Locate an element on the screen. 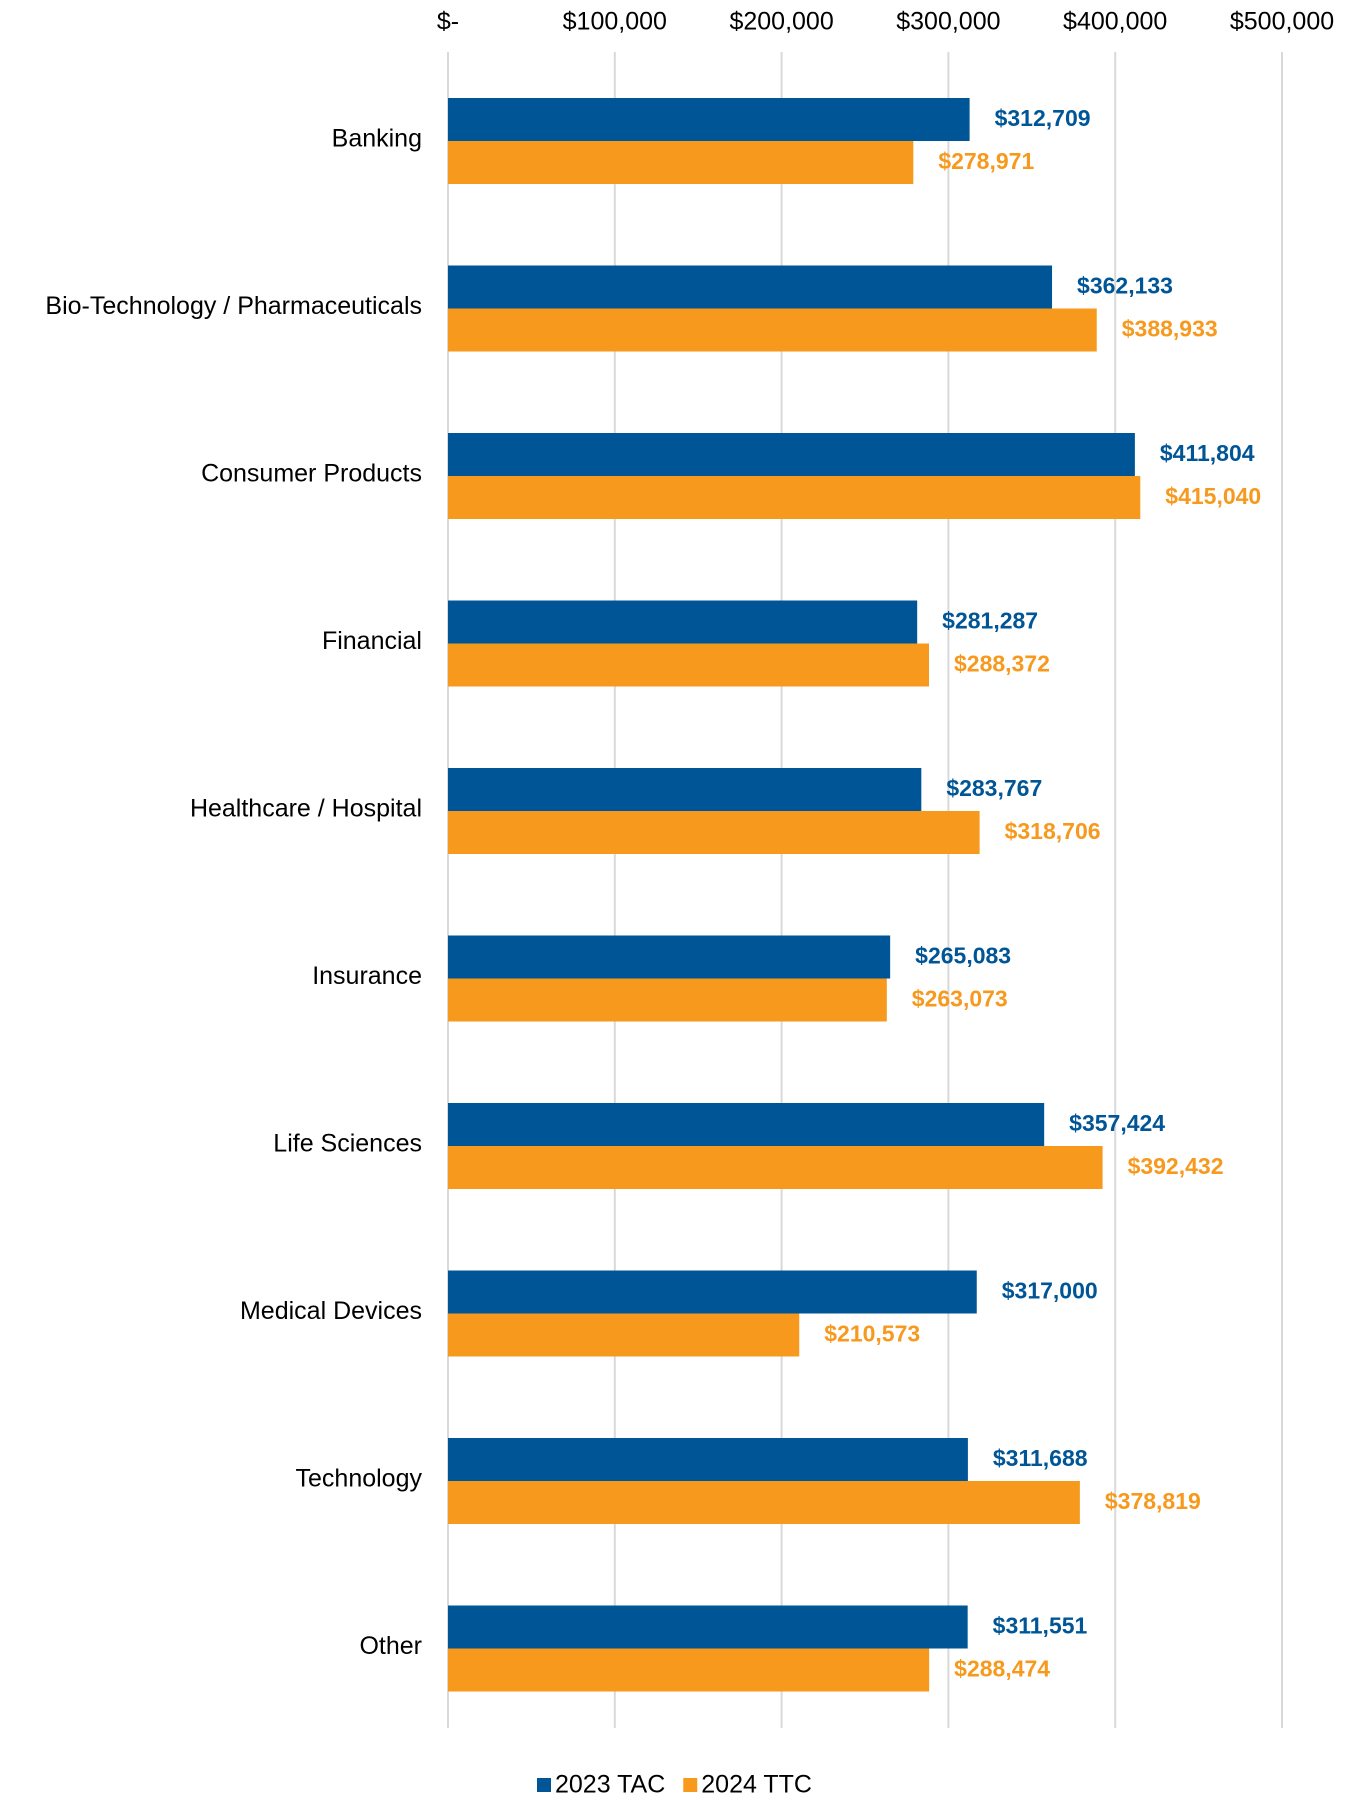 The height and width of the screenshot is (1814, 1366). value-label: $278,971 is located at coordinates (986, 161).